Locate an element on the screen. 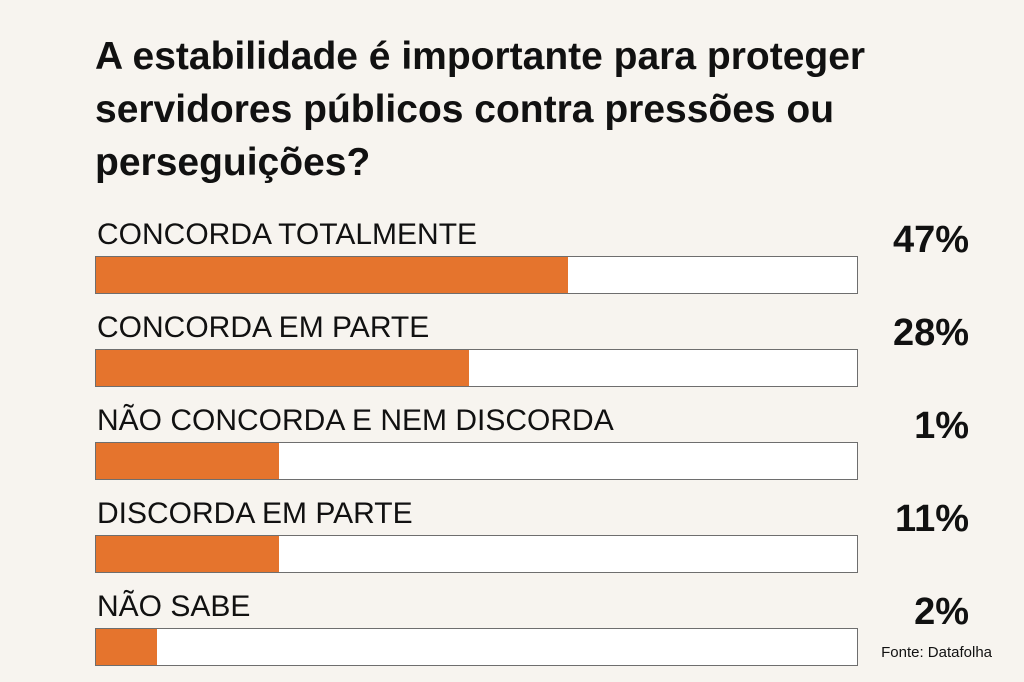 Image resolution: width=1024 pixels, height=682 pixels. bar-category-label: CONCORDA TOTALMENTE is located at coordinates (287, 234).